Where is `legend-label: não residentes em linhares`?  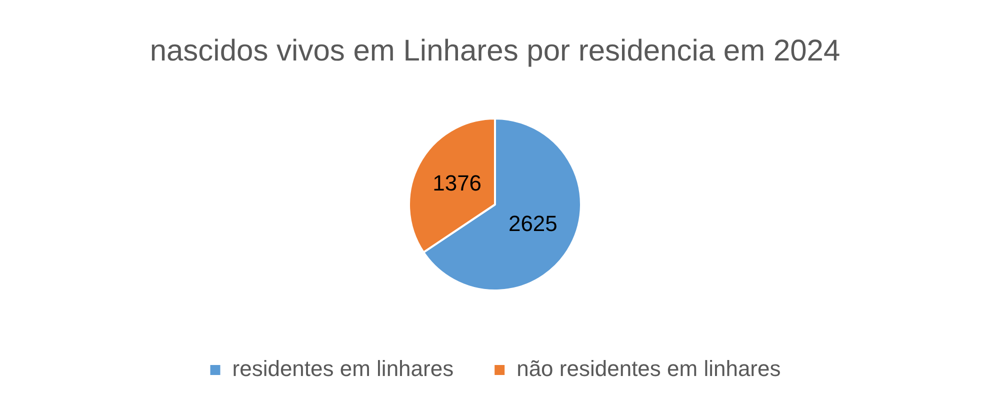
legend-label: não residentes em linhares is located at coordinates (648, 369).